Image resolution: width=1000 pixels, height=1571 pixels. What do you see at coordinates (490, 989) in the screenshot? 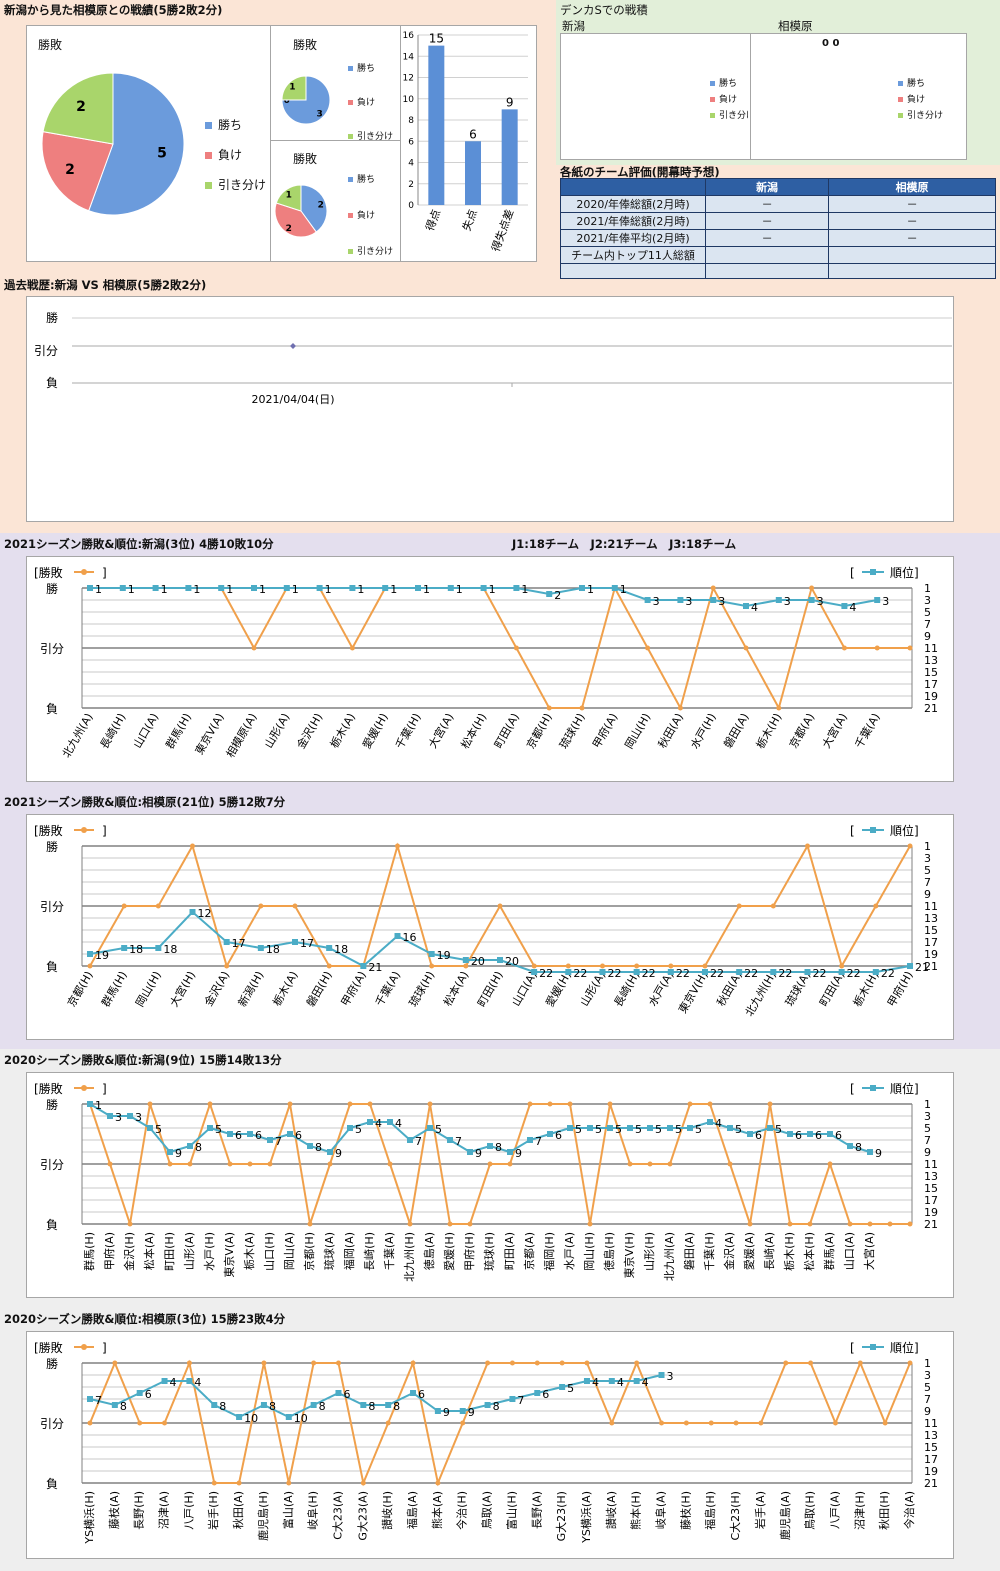
I see `s2021-sagamihara-category: 町田(H)` at bounding box center [490, 989].